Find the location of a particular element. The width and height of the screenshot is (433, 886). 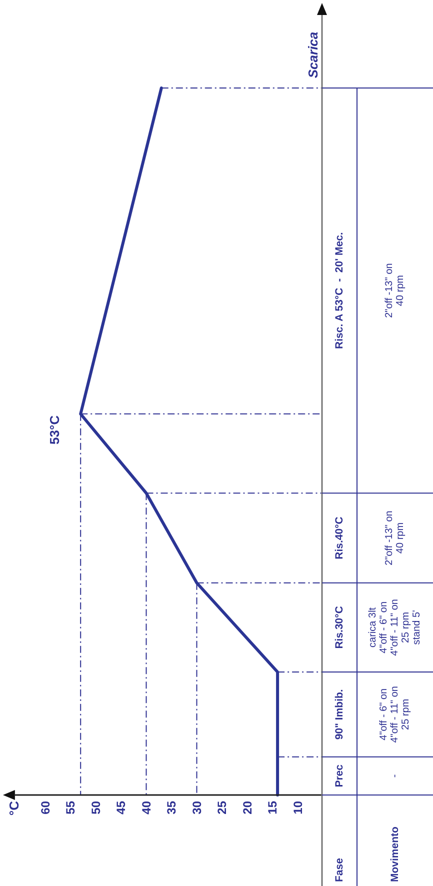

text: Prec is located at coordinates (340, 776).